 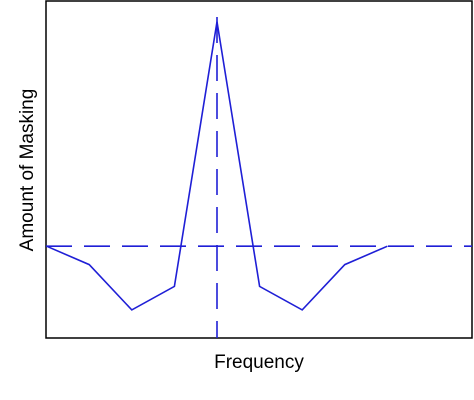 I want to click on x-axis-label: Frequency, so click(x=259, y=362).